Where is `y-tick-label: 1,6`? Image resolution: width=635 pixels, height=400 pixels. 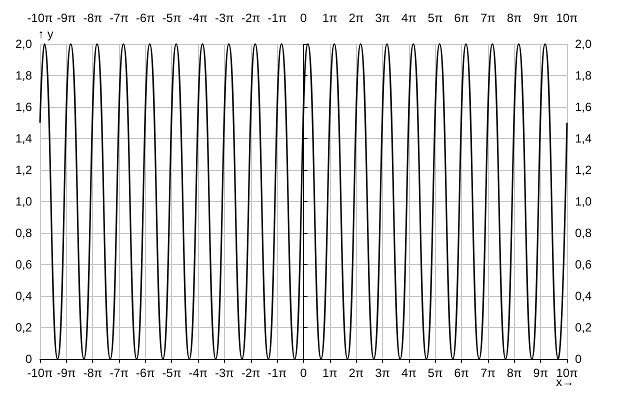
y-tick-label: 1,6 is located at coordinates (23, 107).